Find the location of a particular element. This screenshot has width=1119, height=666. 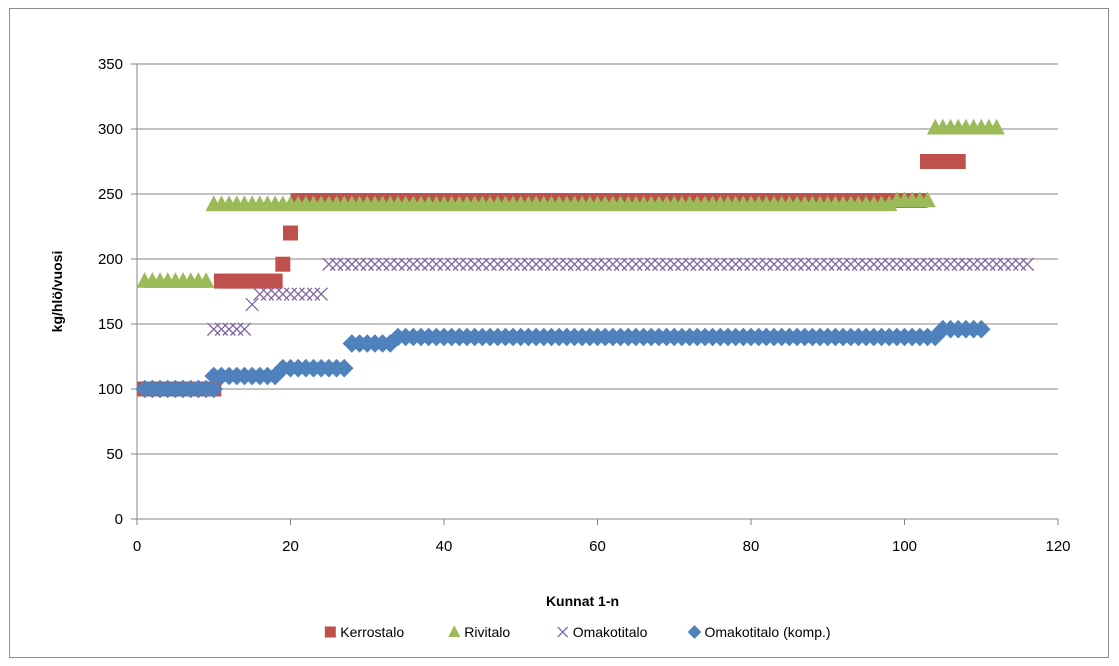

legend-label: Omakotitalo (komp.) is located at coordinates (768, 632).